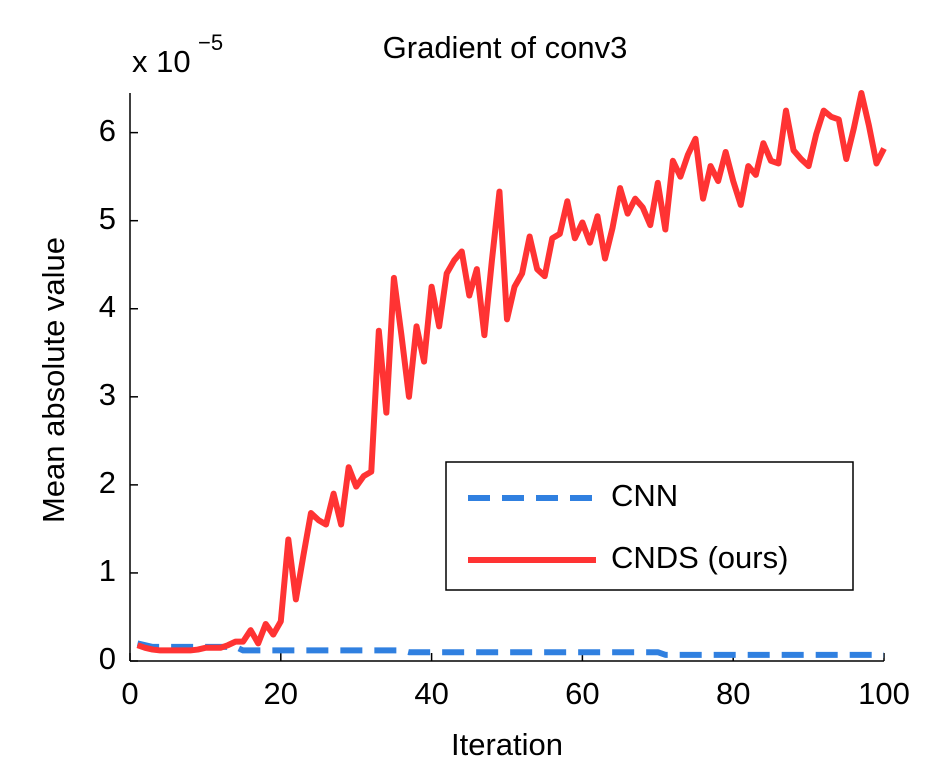 This screenshot has height=784, width=950. Describe the element at coordinates (884, 693) in the screenshot. I see `x-tick-label: 100` at that location.